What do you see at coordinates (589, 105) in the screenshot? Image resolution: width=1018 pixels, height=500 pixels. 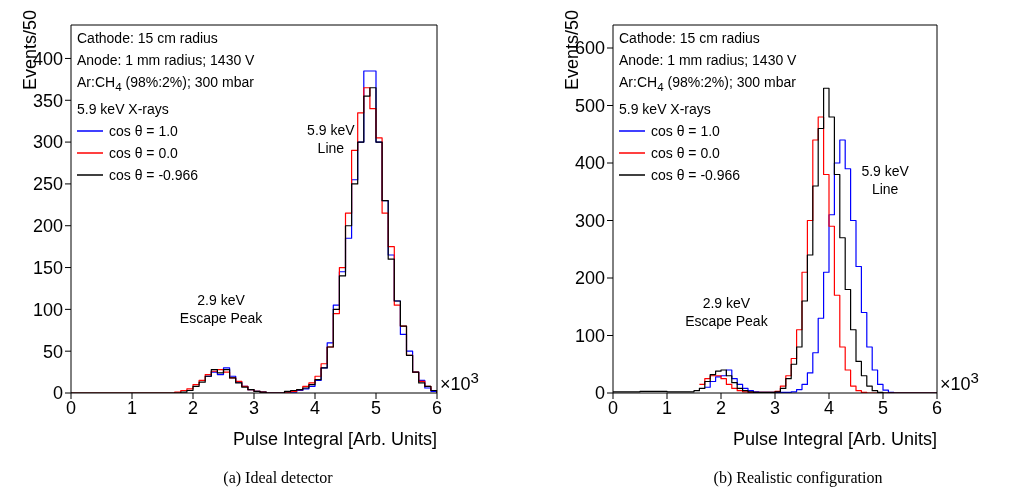 I see `y-tick-label: 500` at bounding box center [589, 105].